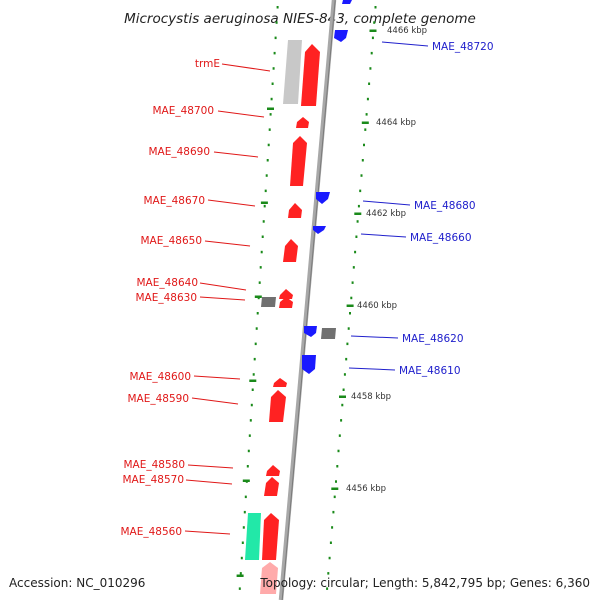  Describe the element at coordinates (153, 480) in the screenshot. I see `label-MAE_48570: MAE_48570` at that location.